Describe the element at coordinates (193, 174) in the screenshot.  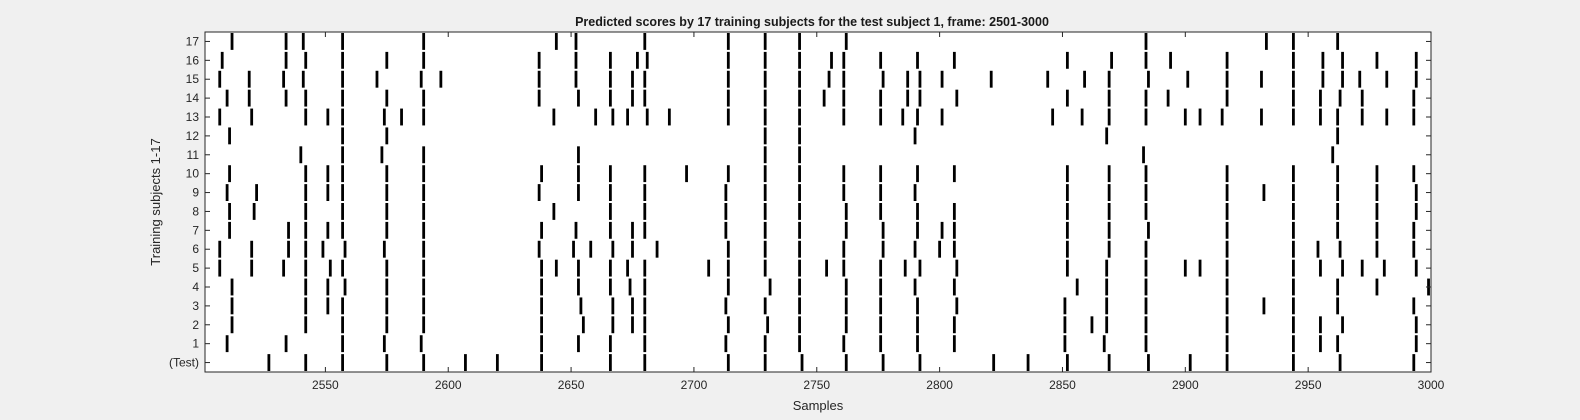
I see `y-tick-label: 10` at that location.